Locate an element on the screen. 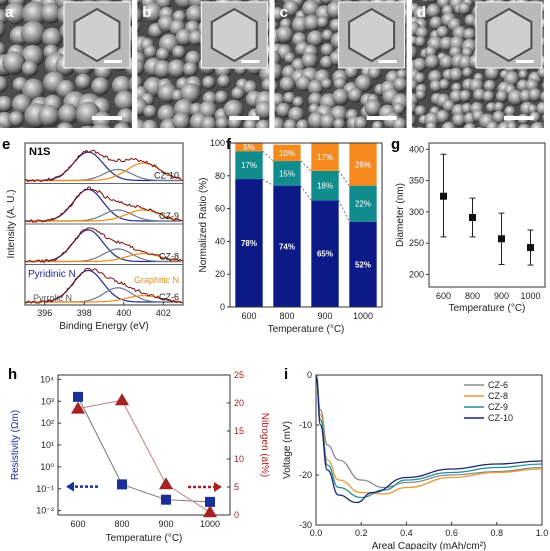 This screenshot has height=551, width=550. resistivity-line is located at coordinates (144, 449).